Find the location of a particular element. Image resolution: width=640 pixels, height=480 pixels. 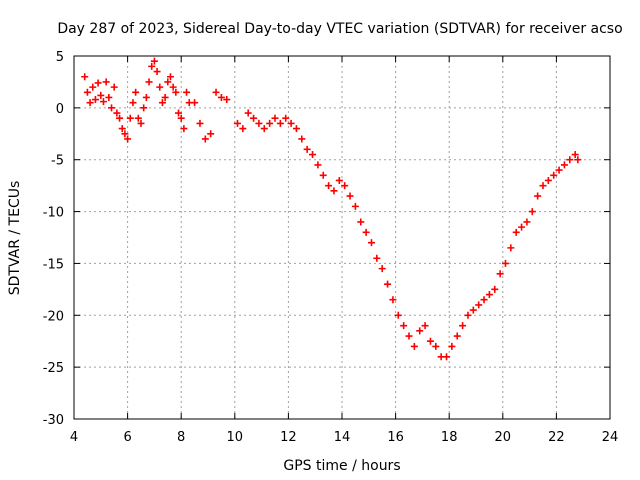

y-tick-label: -5 is located at coordinates (57, 161).